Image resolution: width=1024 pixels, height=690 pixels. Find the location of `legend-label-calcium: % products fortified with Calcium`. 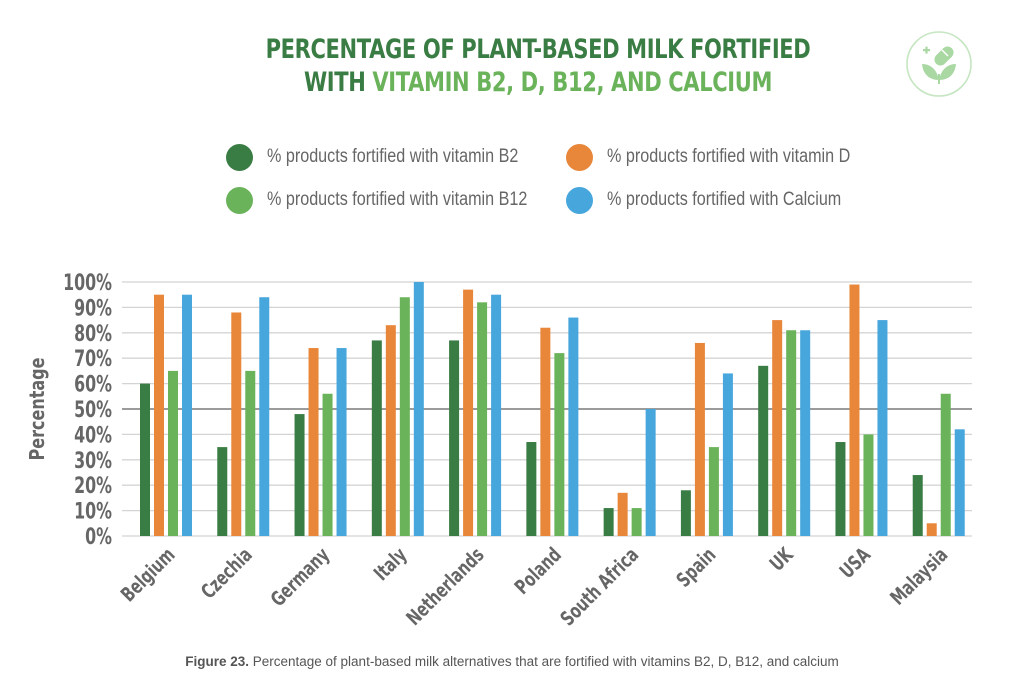

legend-label-calcium: % products fortified with Calcium is located at coordinates (724, 199).